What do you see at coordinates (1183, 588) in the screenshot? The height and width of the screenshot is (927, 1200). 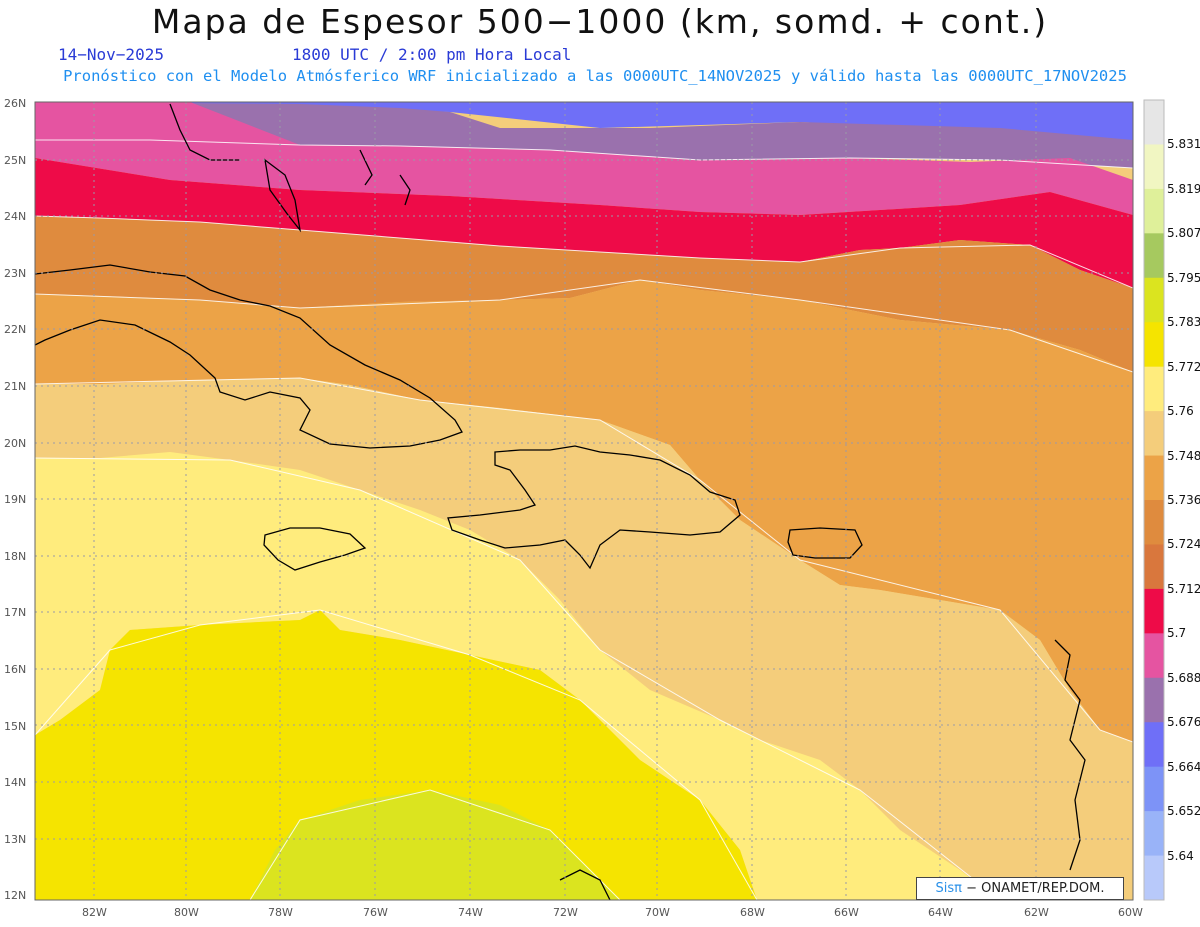 I see `colorbar-label: 5.712` at bounding box center [1183, 588].